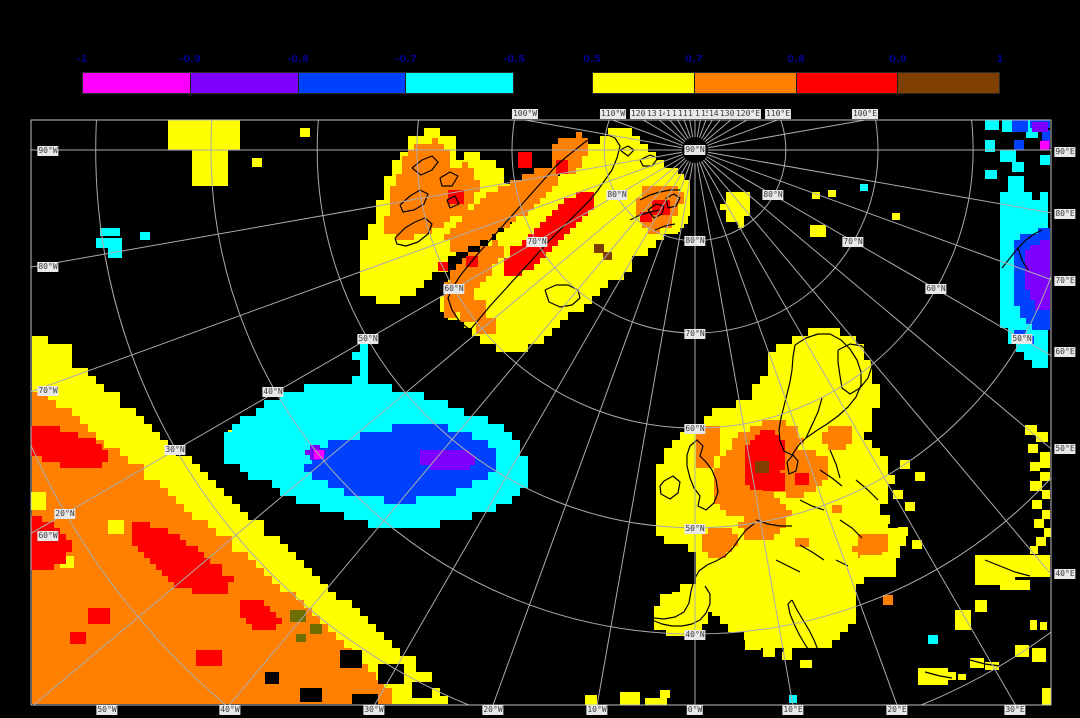 Image resolution: width=1080 pixels, height=718 pixels. Describe the element at coordinates (1065, 449) in the screenshot. I see `edge-longitude-label: 50°E` at that location.